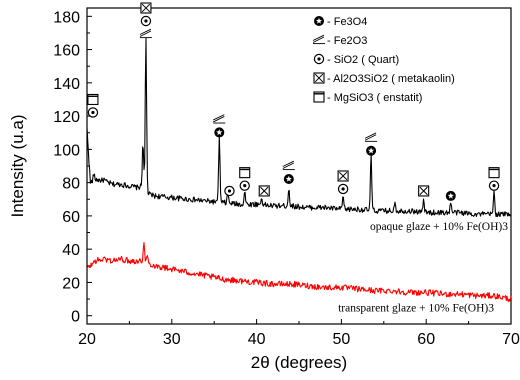 The height and width of the screenshot is (380, 520). Describe the element at coordinates (426, 339) in the screenshot. I see `x-tick-label: 60` at that location.